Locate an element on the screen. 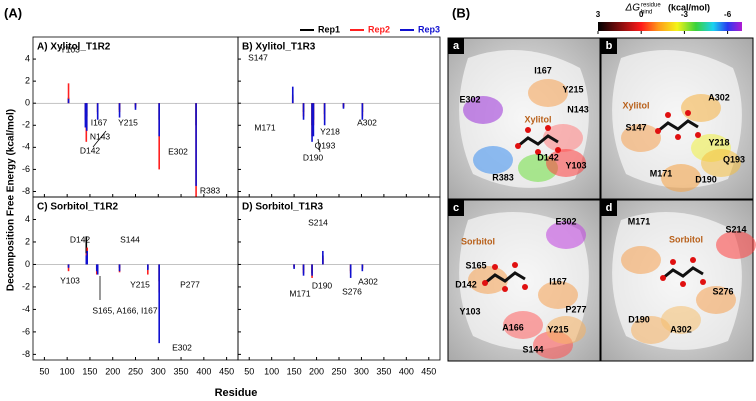  residue-label: S147 is located at coordinates (635, 127).